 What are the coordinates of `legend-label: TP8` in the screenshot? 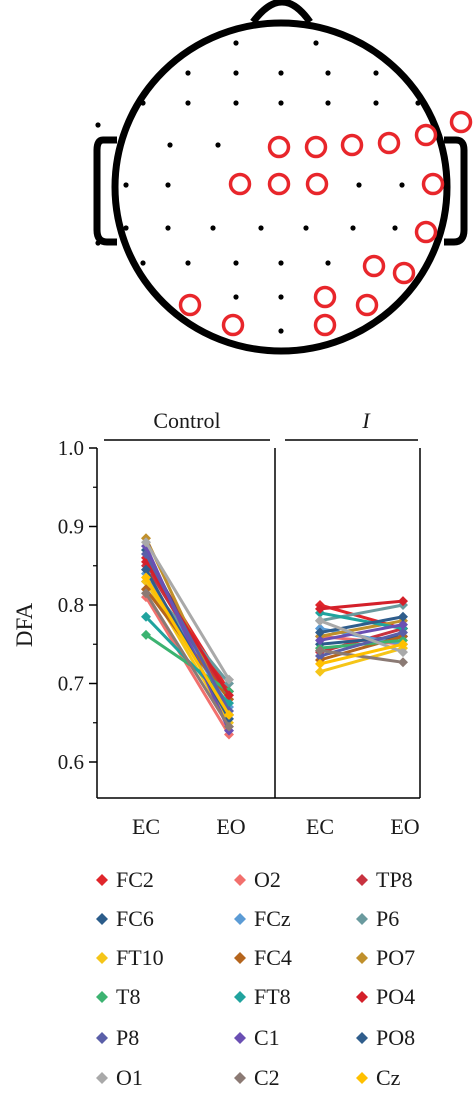 It's located at (394, 879).